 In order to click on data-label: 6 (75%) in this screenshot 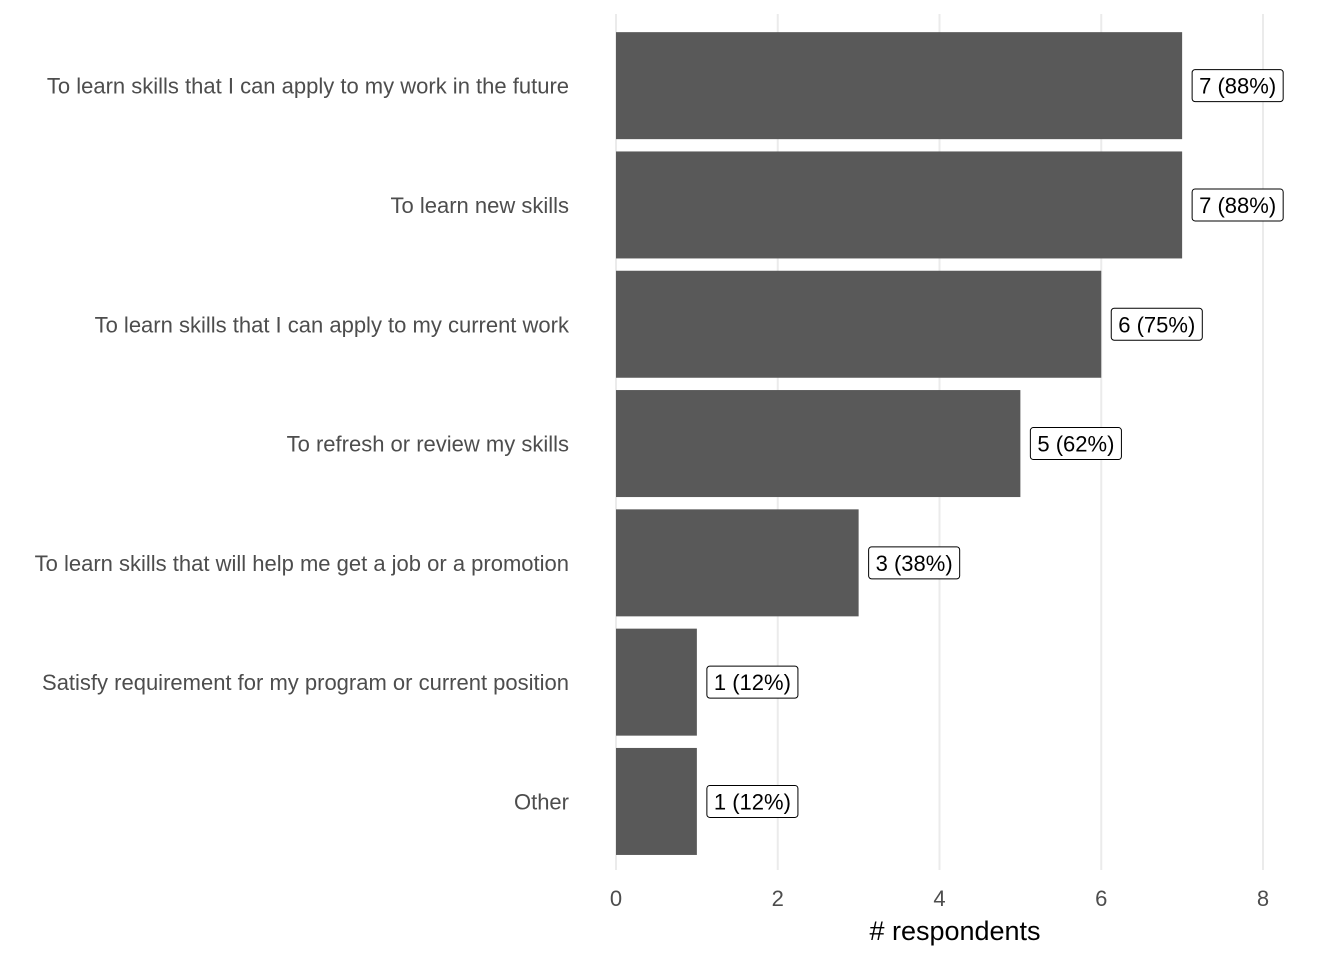, I will do `click(1156, 324)`.